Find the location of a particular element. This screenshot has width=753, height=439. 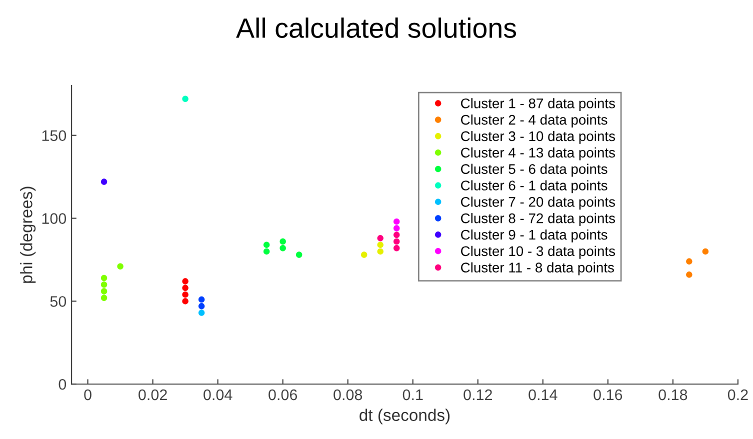

x-tick-label: 0.2 is located at coordinates (738, 394).